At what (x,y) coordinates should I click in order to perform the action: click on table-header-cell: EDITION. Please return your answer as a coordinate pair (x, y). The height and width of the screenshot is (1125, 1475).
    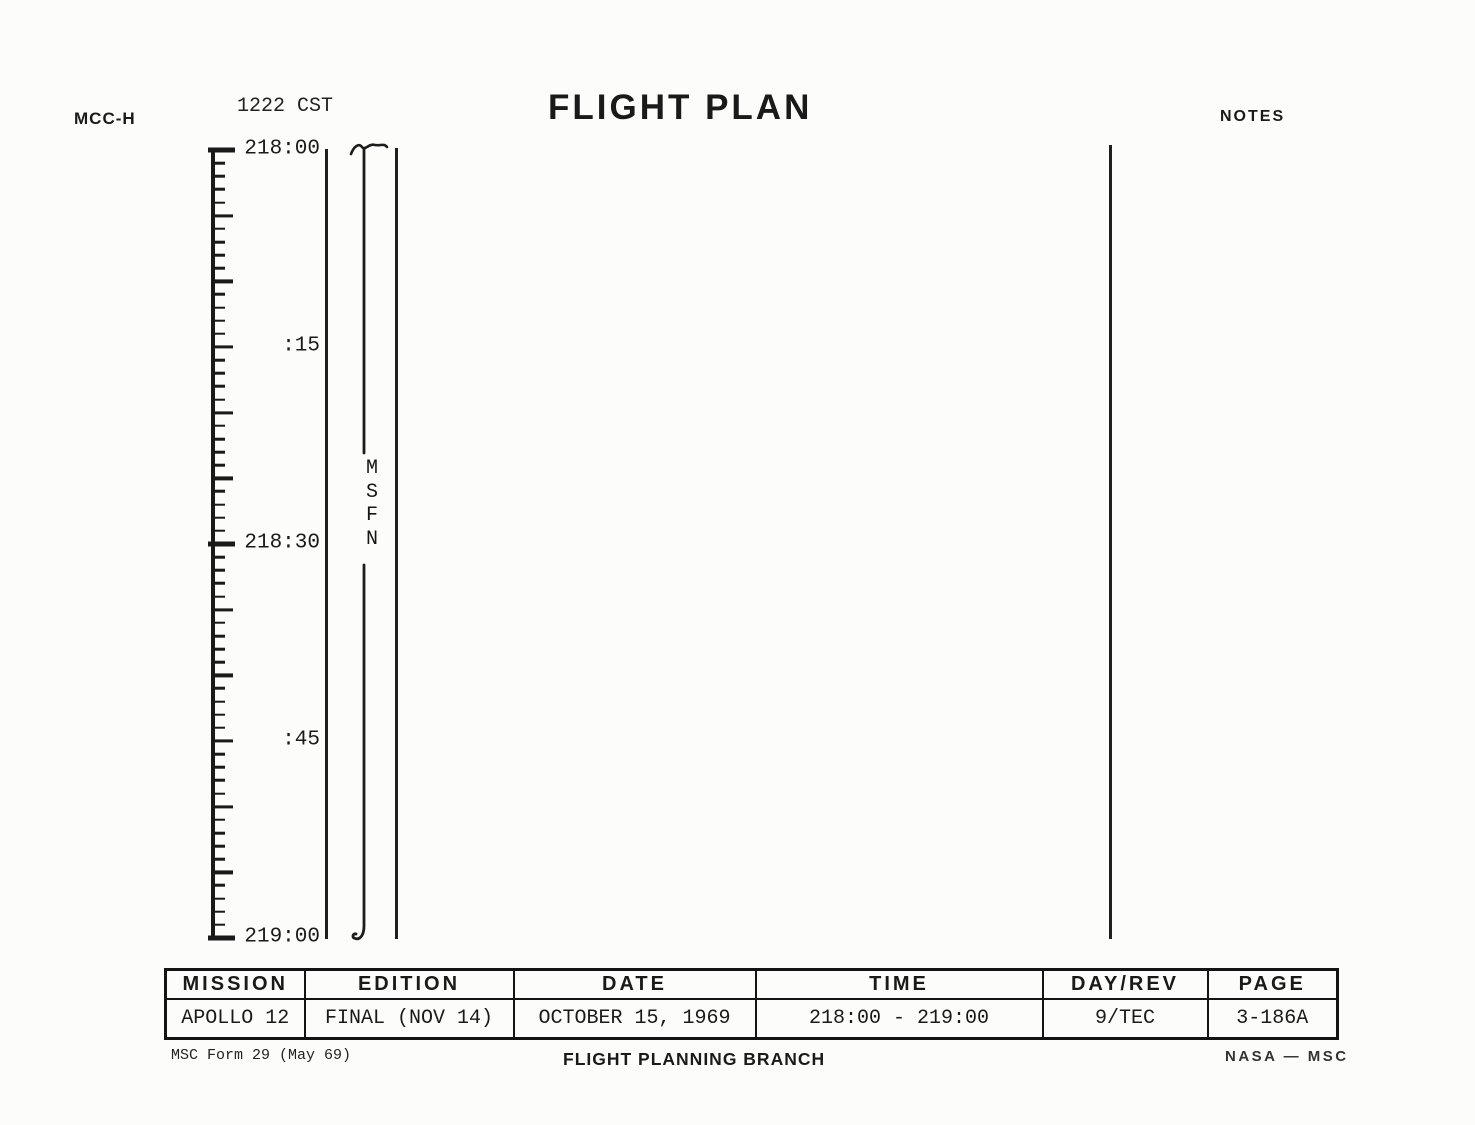
    Looking at the image, I should click on (409, 984).